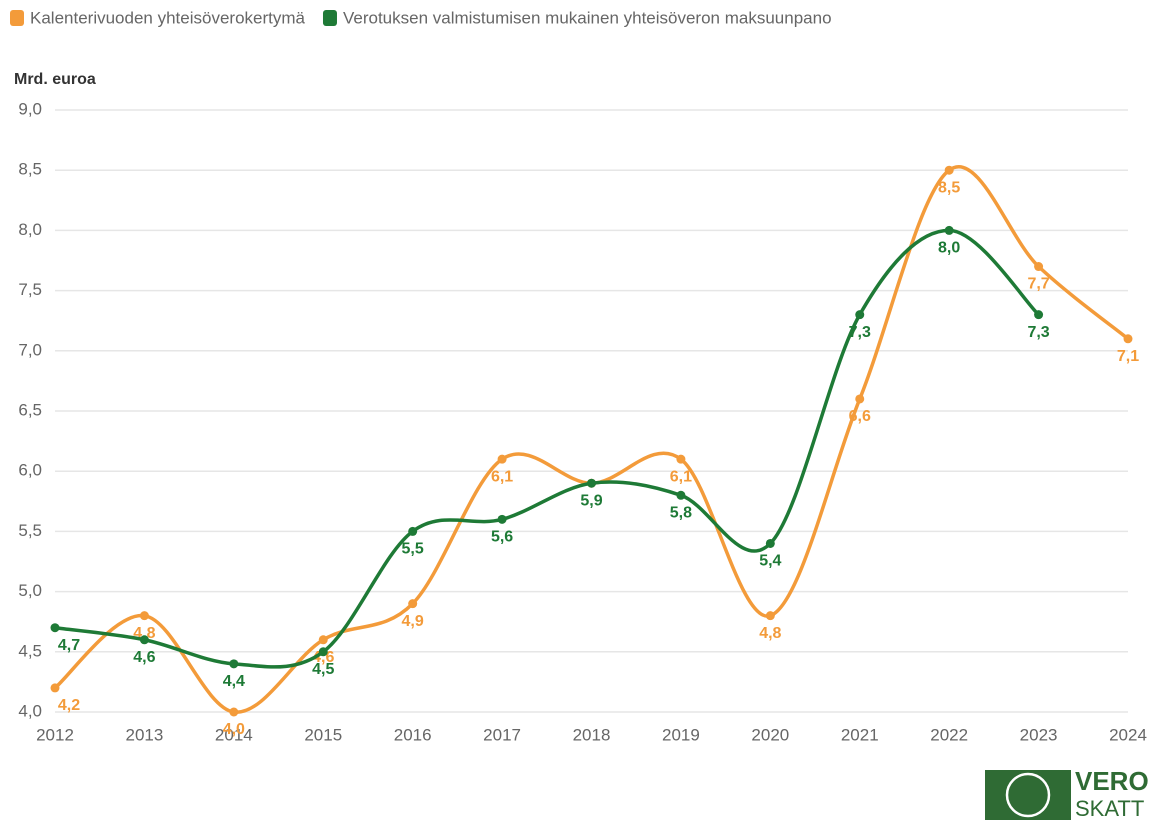 This screenshot has width=1155, height=823. I want to click on logo-box, so click(1028, 795).